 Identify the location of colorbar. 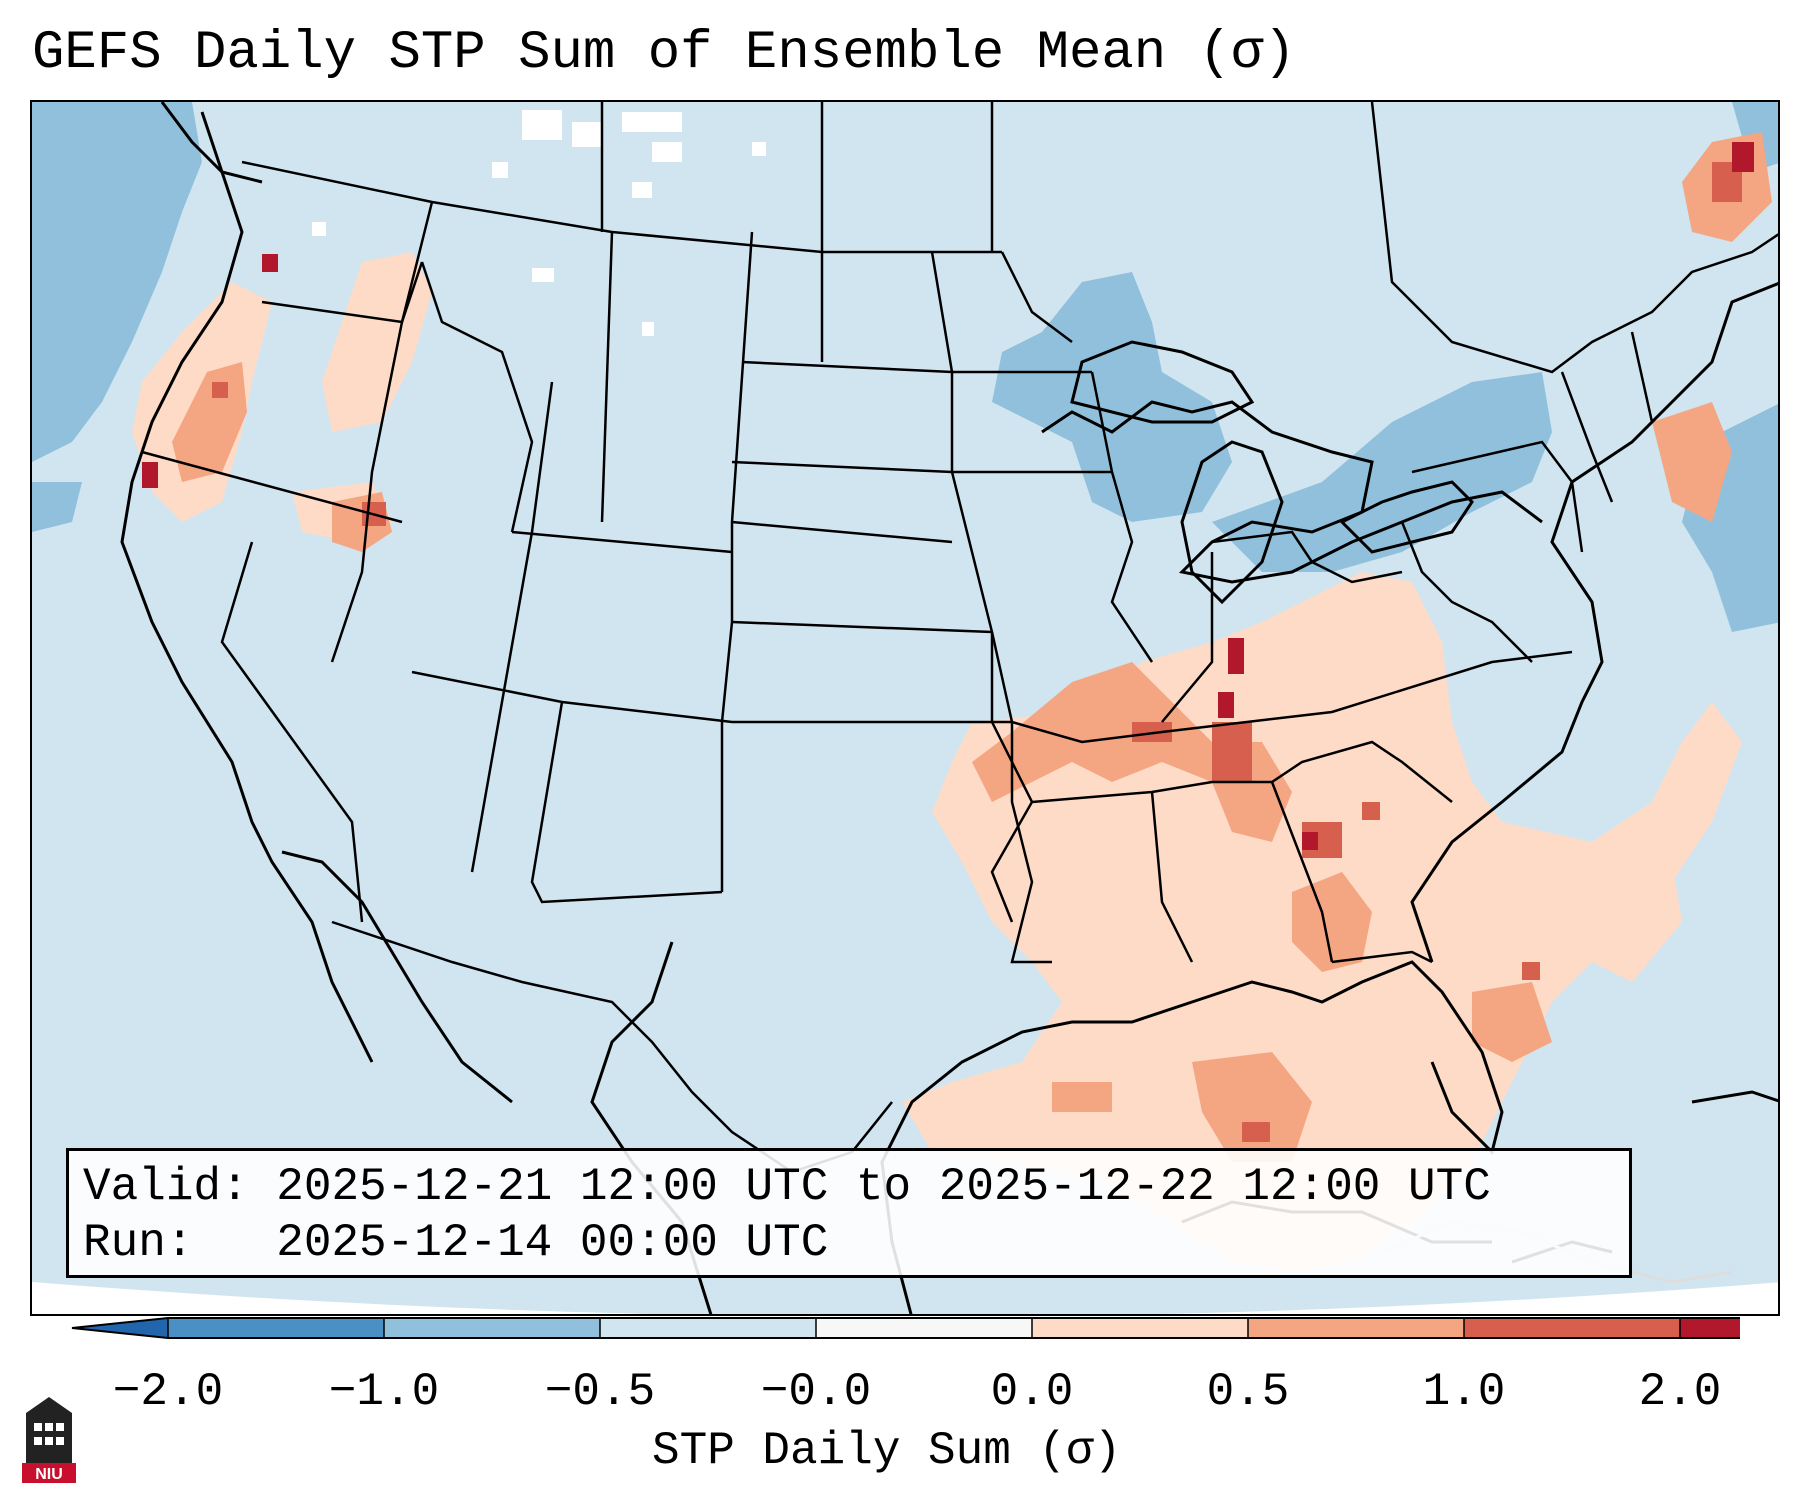
(905, 1328).